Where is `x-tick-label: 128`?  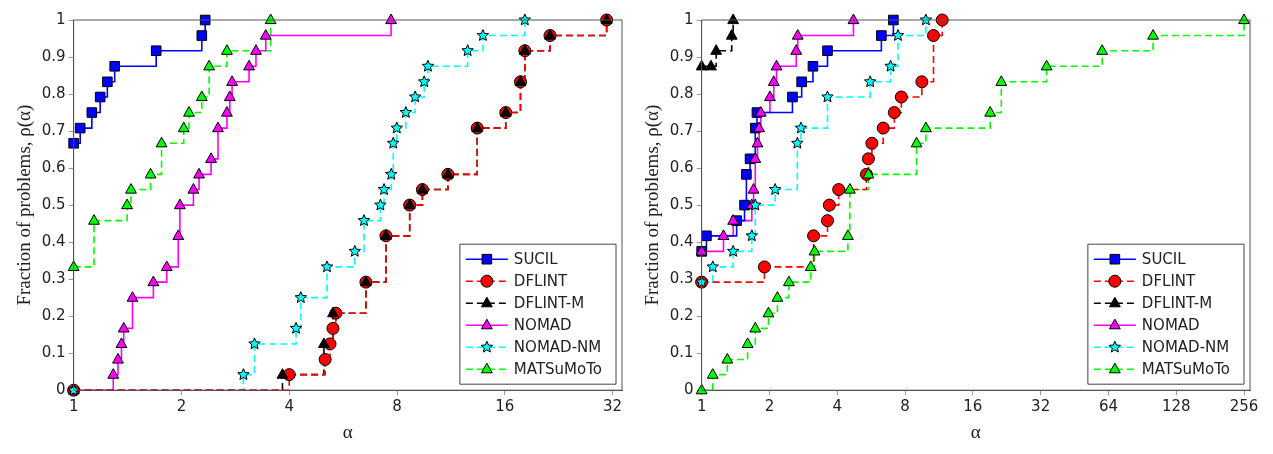 x-tick-label: 128 is located at coordinates (1176, 406).